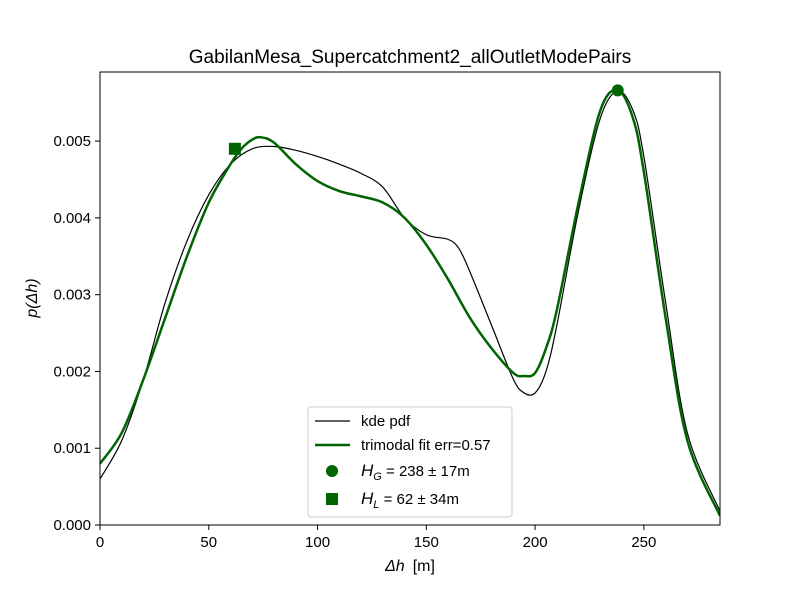 The image size is (800, 600). Describe the element at coordinates (32, 298) in the screenshot. I see `y-axis-title: p(Δh)` at that location.